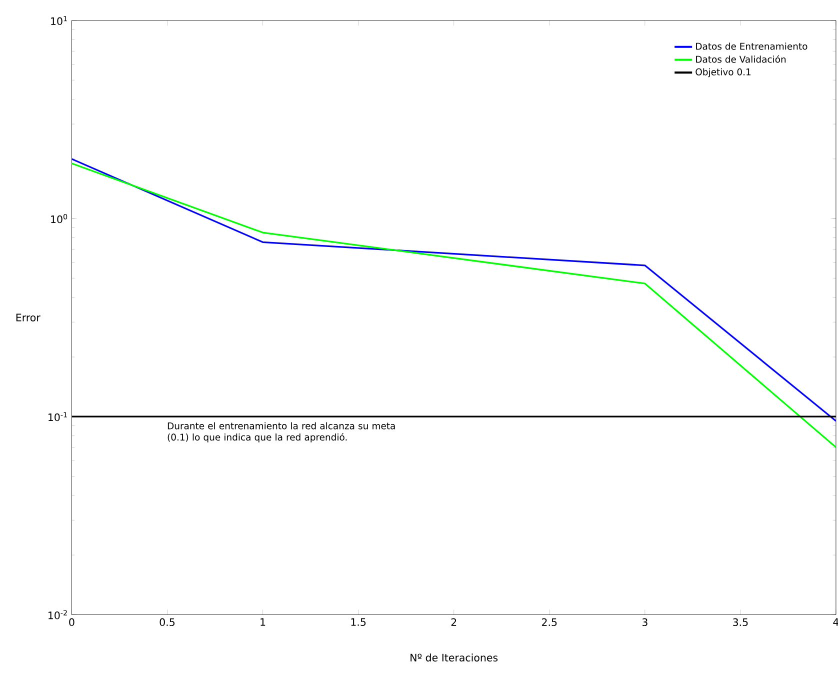 This screenshot has width=838, height=697. I want to click on y-tick-label: 10$^{-2}$, so click(57, 615).